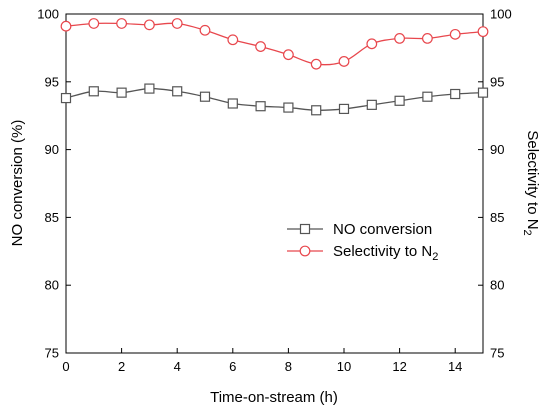  What do you see at coordinates (305, 251) in the screenshot?
I see `legend-marker-circle` at bounding box center [305, 251].